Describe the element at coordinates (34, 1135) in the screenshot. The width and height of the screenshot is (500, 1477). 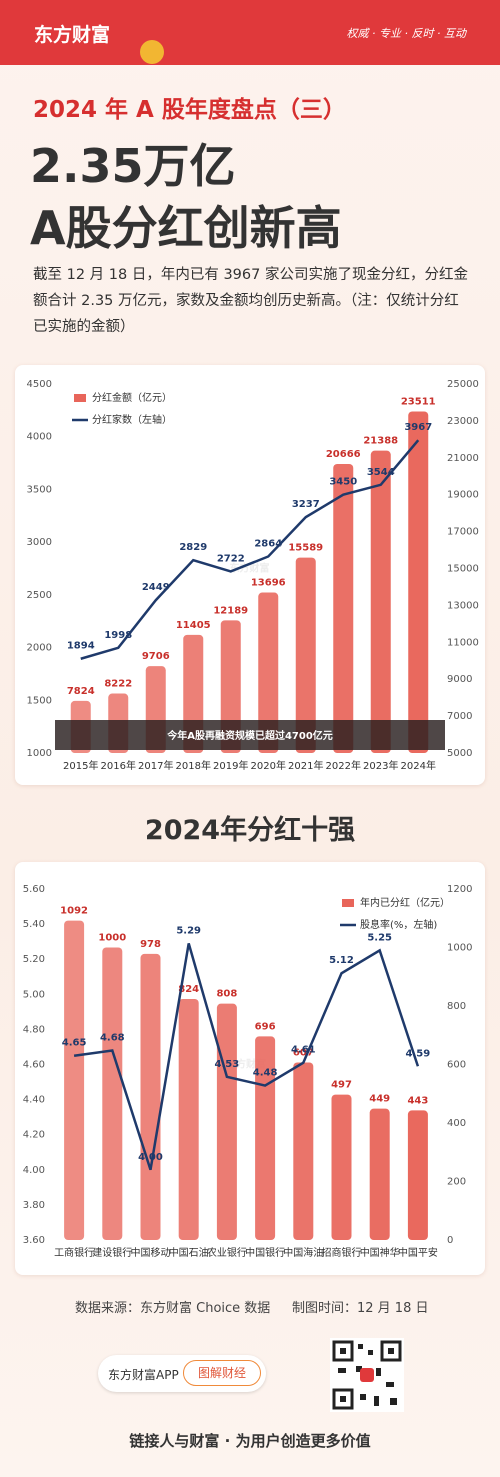
I see `tick-label: 4.20` at that location.